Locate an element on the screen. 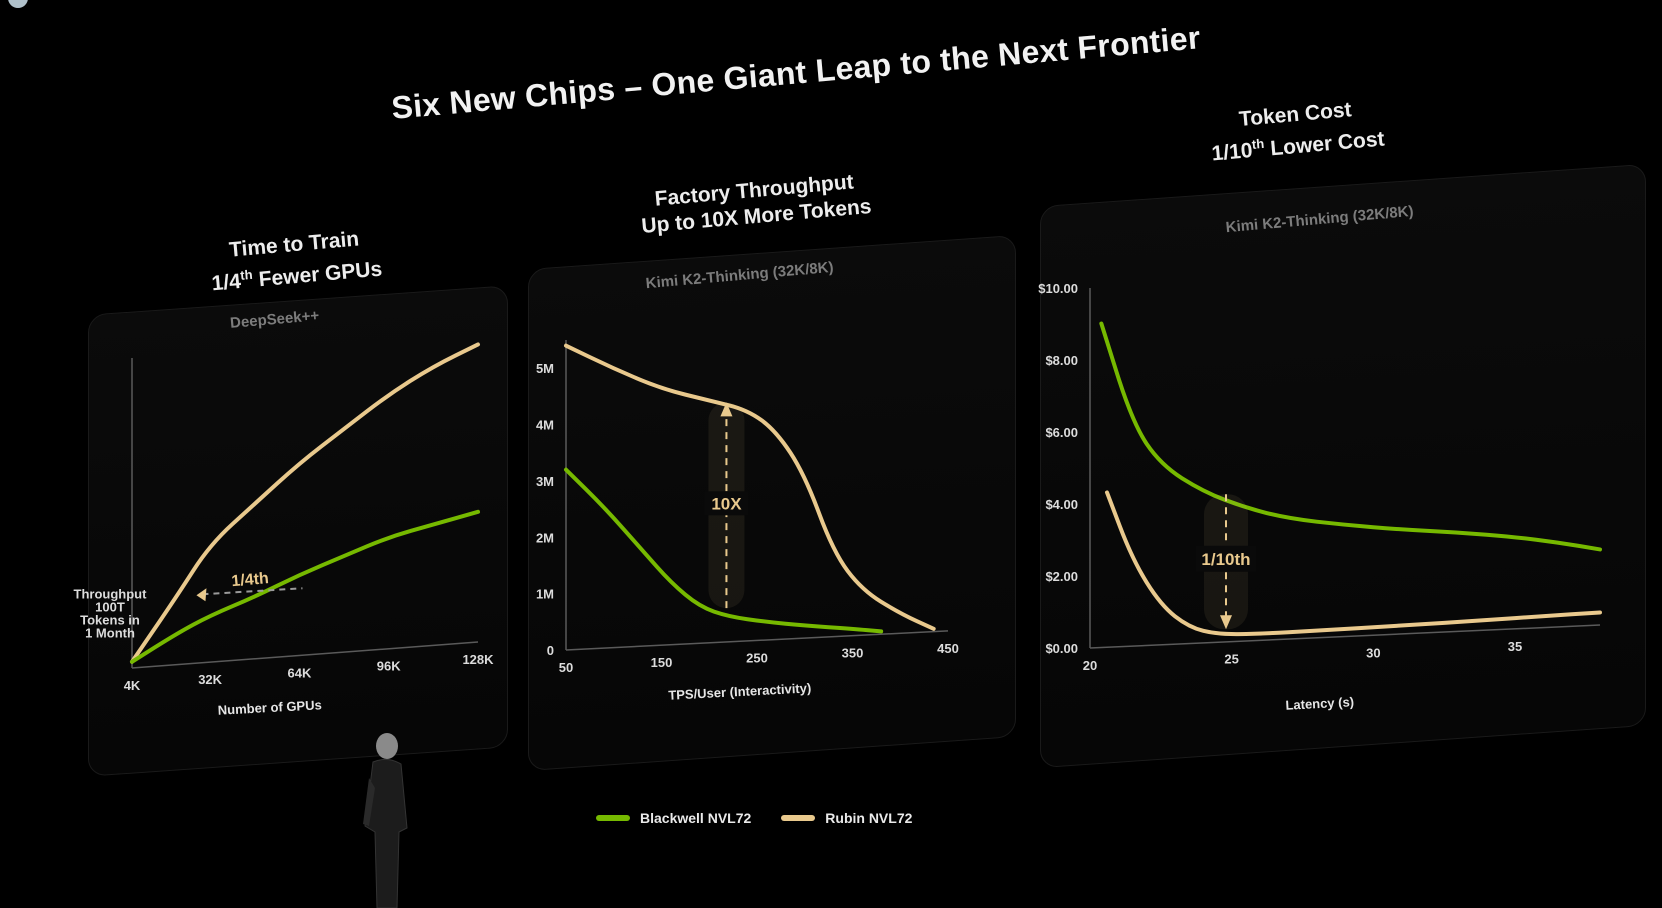 The image size is (1662, 908). chart-1-x-axis is located at coordinates (305, 655).